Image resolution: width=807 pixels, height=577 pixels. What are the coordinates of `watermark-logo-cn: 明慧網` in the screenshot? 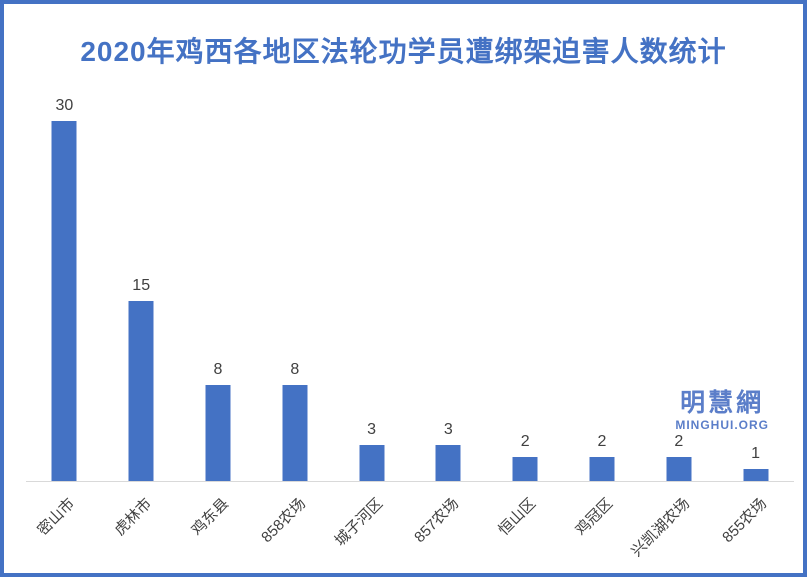 It's located at (722, 403).